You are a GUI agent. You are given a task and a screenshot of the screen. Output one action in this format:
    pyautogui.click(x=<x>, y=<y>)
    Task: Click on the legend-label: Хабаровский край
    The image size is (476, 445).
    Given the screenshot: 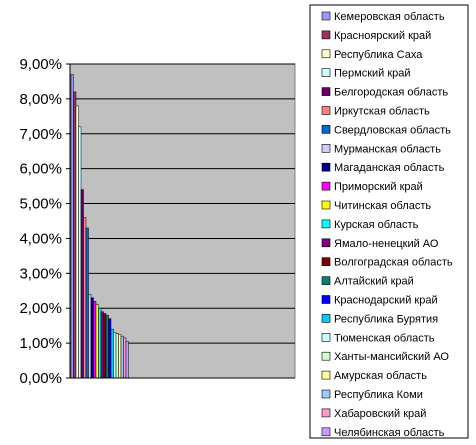 What is the action you would take?
    pyautogui.click(x=380, y=414)
    